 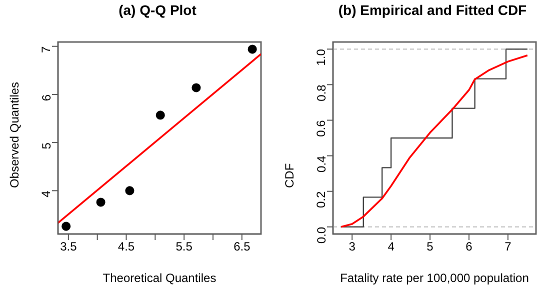 I want to click on x-tick-label: 7, so click(x=508, y=247).